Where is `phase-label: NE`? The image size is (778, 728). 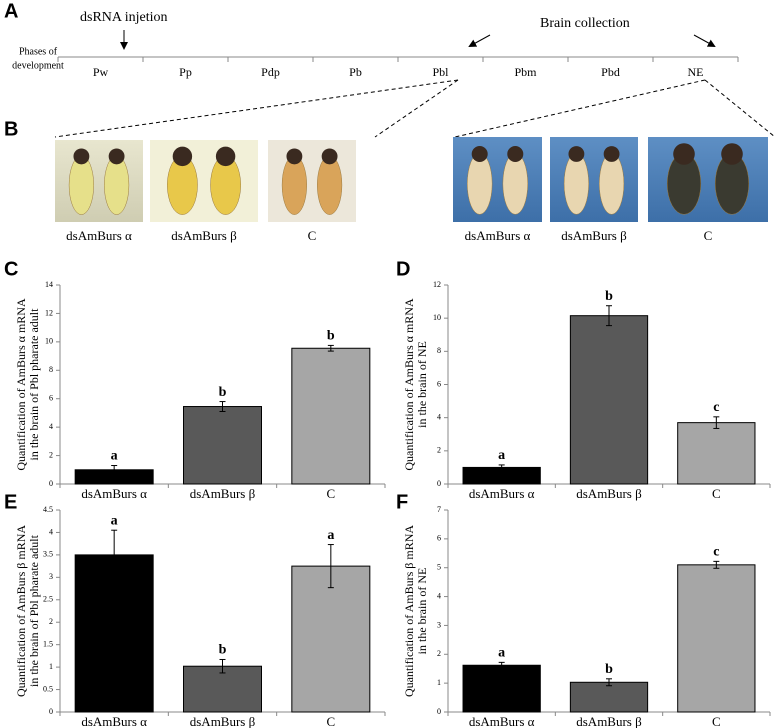
phase-label: NE is located at coordinates (696, 72).